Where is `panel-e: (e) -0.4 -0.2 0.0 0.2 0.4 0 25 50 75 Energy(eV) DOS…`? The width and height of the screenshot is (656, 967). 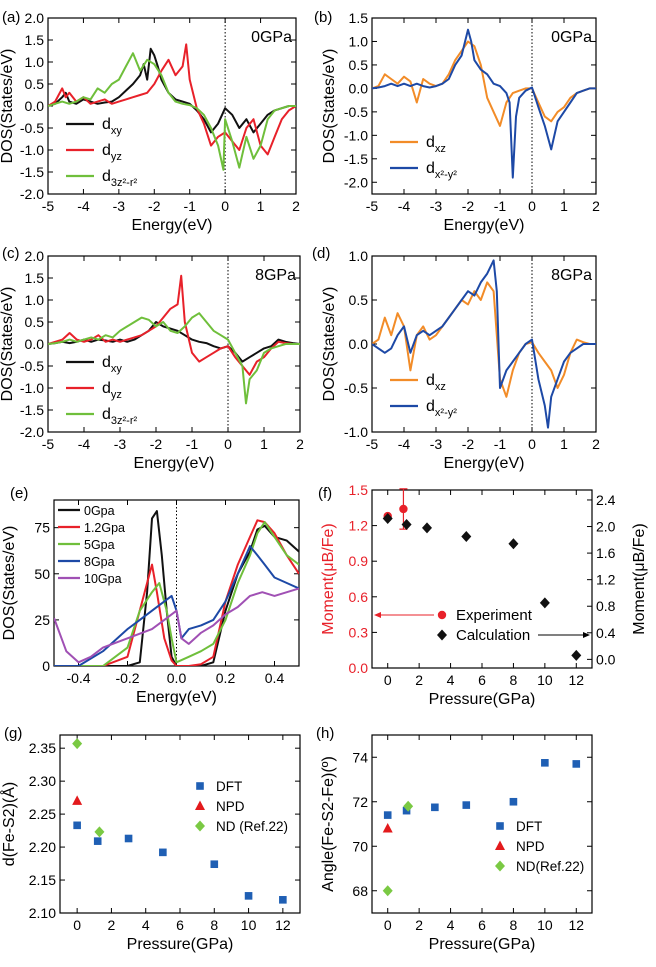
panel-e: (e) -0.4 -0.2 0.0 0.2 0.4 0 25 50 75 Energy(eV) DOS… is located at coordinates (150, 595).